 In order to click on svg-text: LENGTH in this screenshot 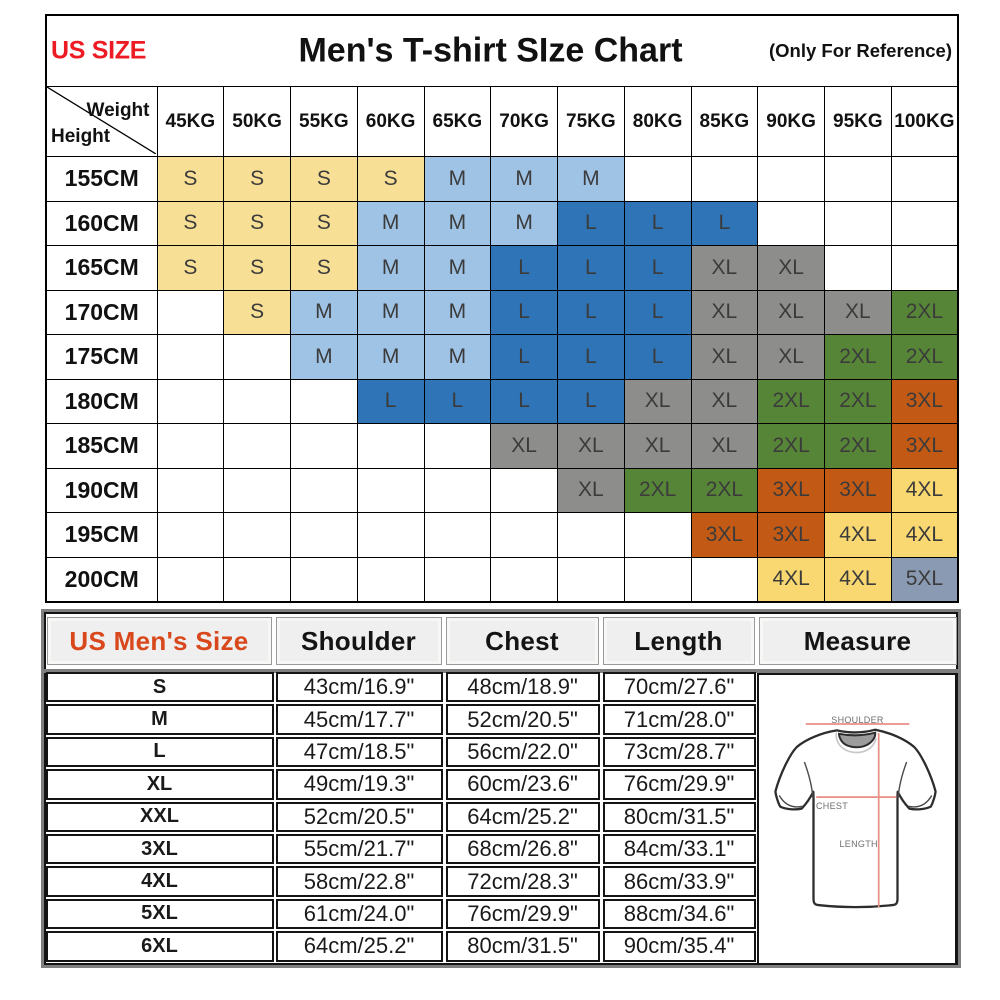, I will do `click(858, 844)`.